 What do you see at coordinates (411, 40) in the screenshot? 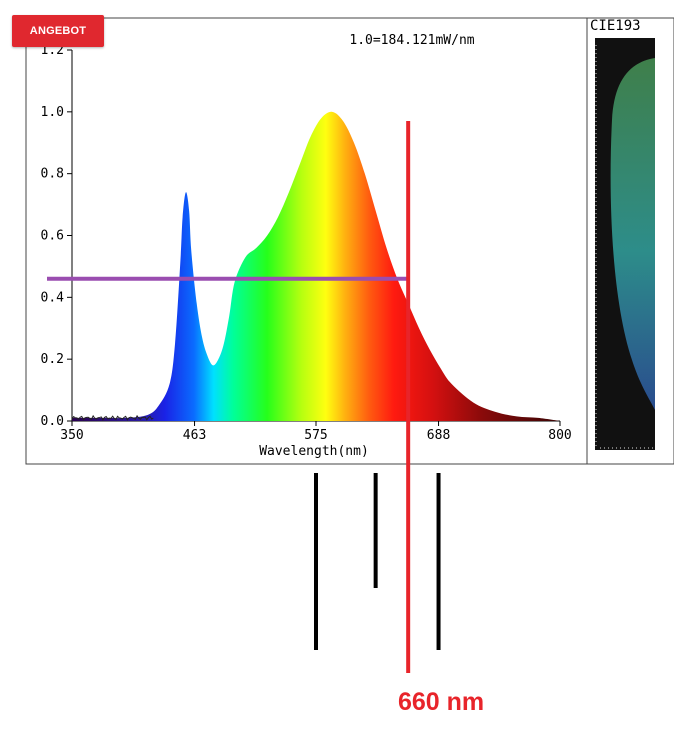
I see `chart-title: 1.0=184.121mW/nm` at bounding box center [411, 40].